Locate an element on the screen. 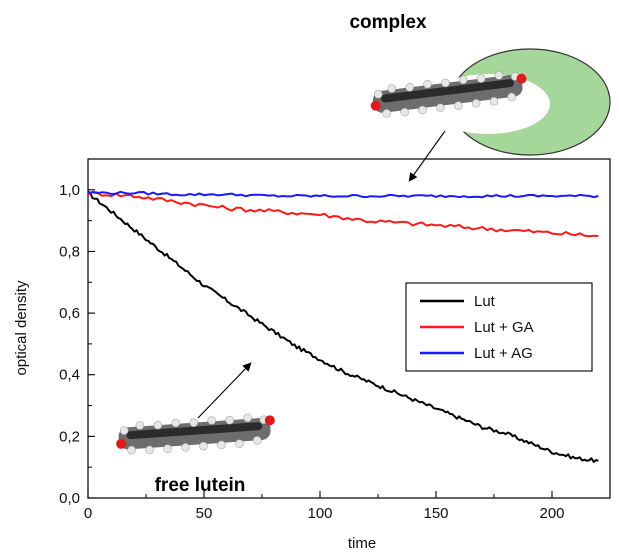 The height and width of the screenshot is (554, 619). x-tick-label: 200 is located at coordinates (551, 513).